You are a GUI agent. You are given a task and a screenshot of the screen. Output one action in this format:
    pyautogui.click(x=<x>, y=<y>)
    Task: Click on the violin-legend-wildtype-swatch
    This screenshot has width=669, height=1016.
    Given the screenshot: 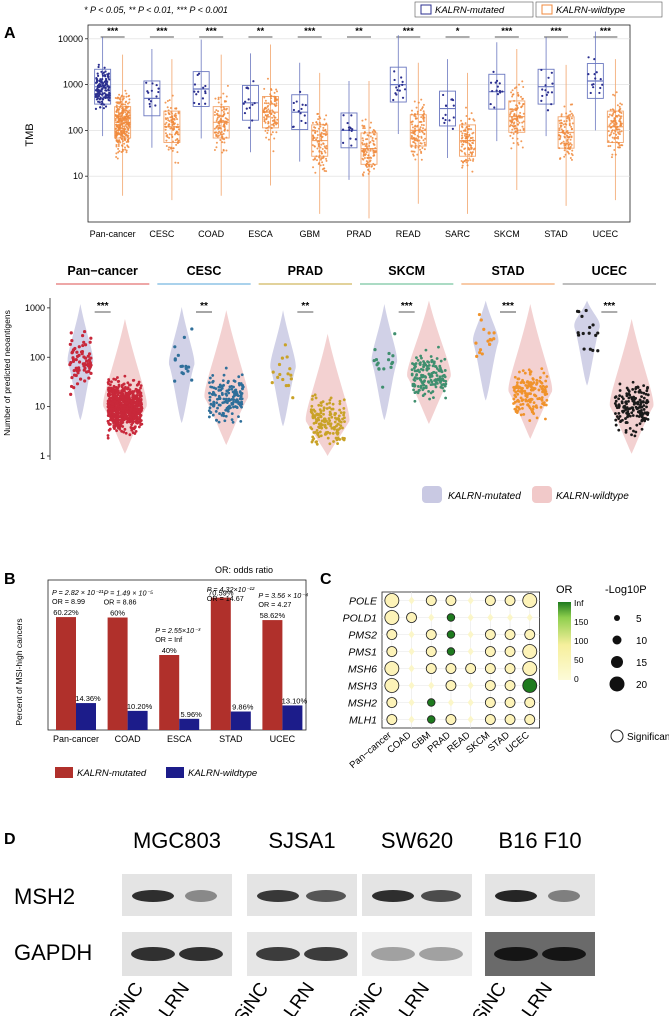 What is the action you would take?
    pyautogui.click(x=542, y=494)
    